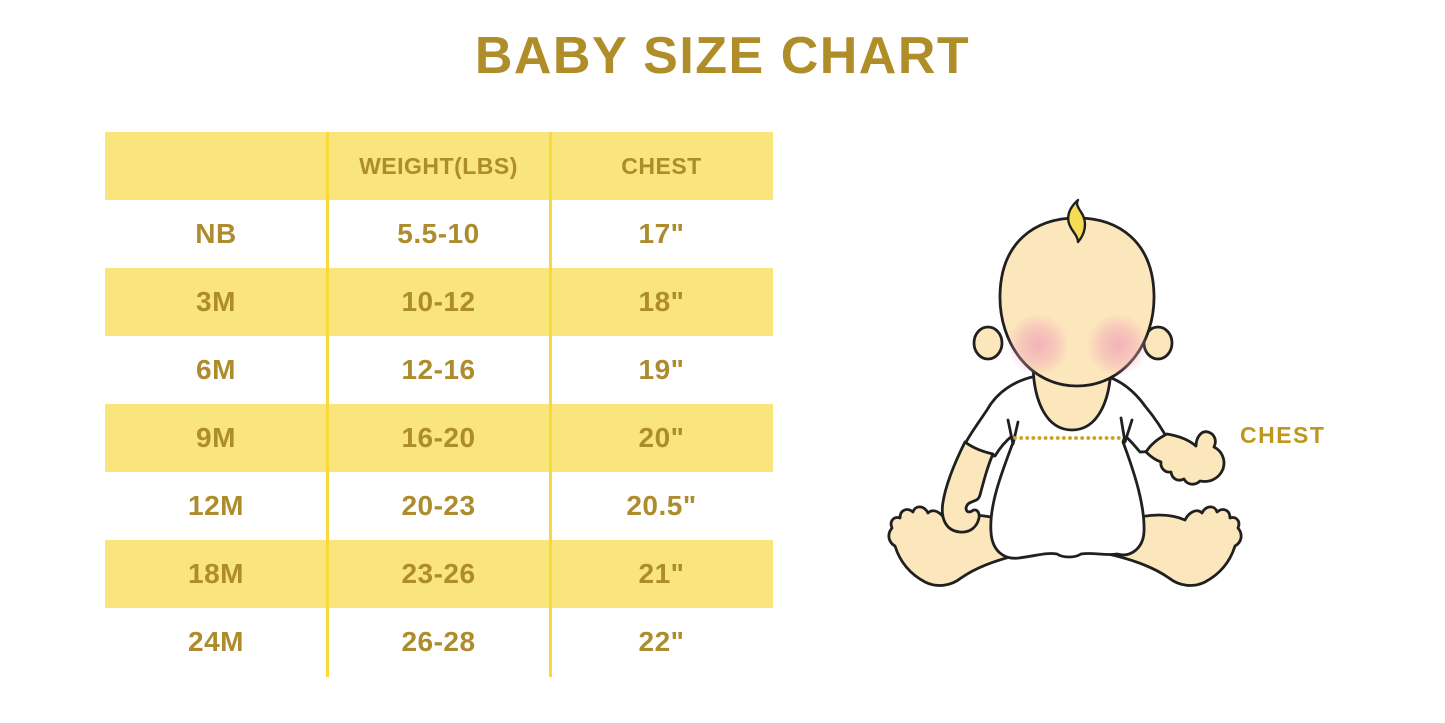 This screenshot has height=723, width=1445. I want to click on table-row-24m: 24M 26-28 22", so click(439, 642).